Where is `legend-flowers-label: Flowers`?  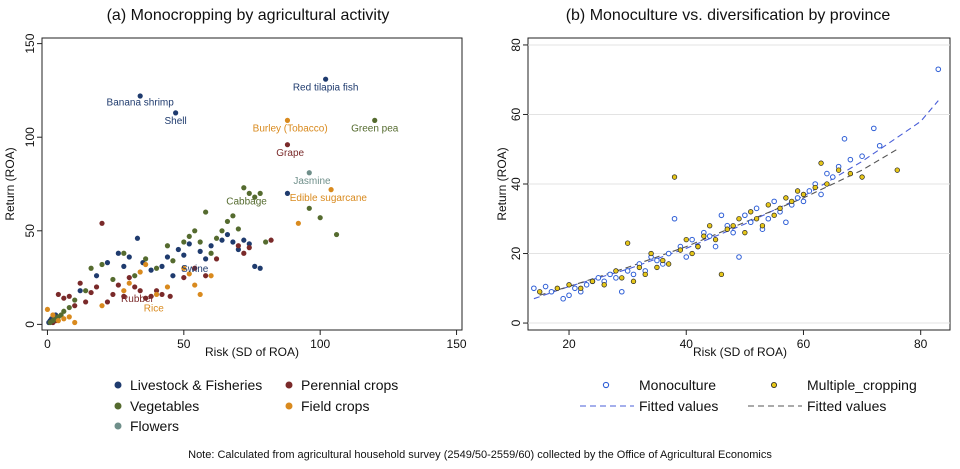
legend-flowers-label: Flowers is located at coordinates (154, 426).